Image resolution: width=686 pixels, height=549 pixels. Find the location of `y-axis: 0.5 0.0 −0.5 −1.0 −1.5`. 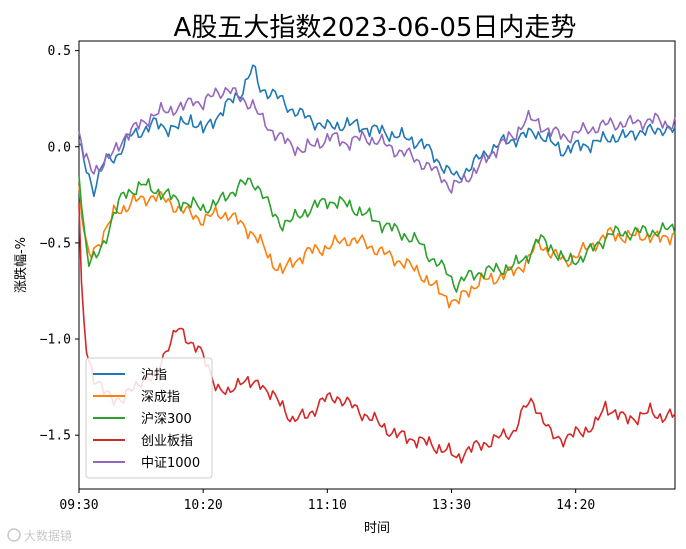

y-axis: 0.5 0.0 −0.5 −1.0 −1.5 is located at coordinates (59, 244).